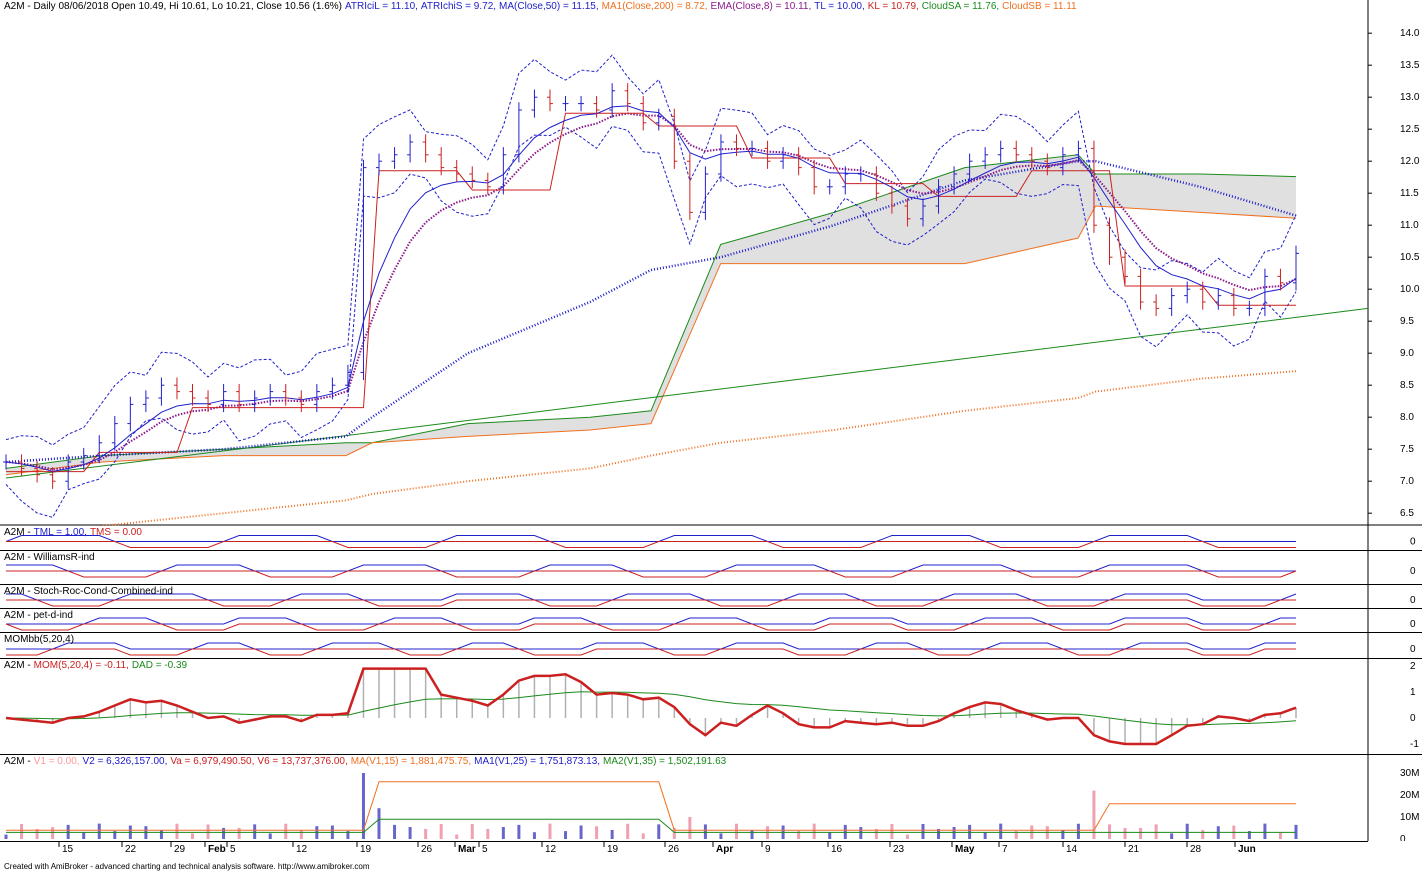 The height and width of the screenshot is (874, 1422). I want to click on indicator-pane-williams: 0 A2M - WilliamsR-ind, so click(711, 568).